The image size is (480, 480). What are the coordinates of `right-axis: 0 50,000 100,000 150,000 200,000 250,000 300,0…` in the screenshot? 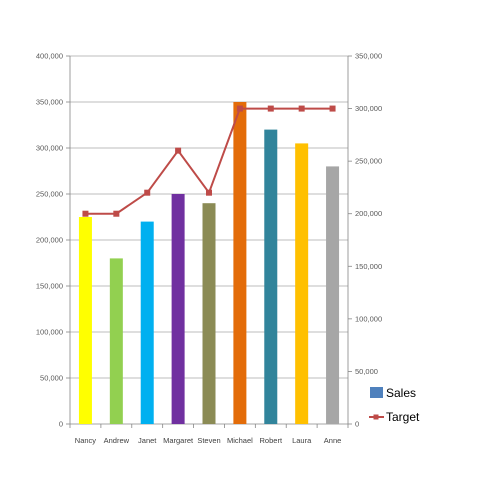 It's located at (364, 240).